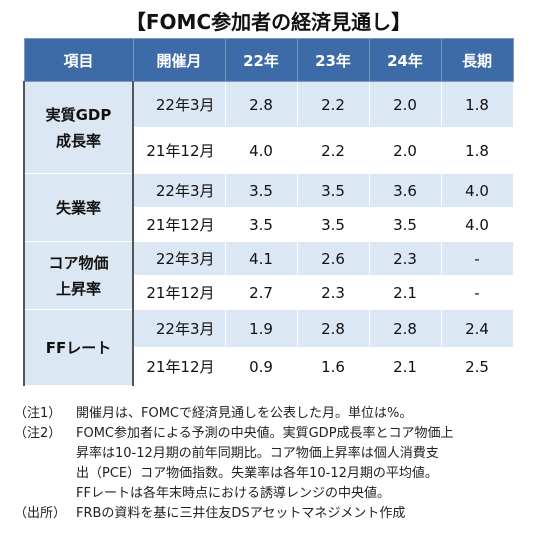  What do you see at coordinates (38, 433) in the screenshot?
I see `note-2-tag: （注2）` at bounding box center [38, 433].